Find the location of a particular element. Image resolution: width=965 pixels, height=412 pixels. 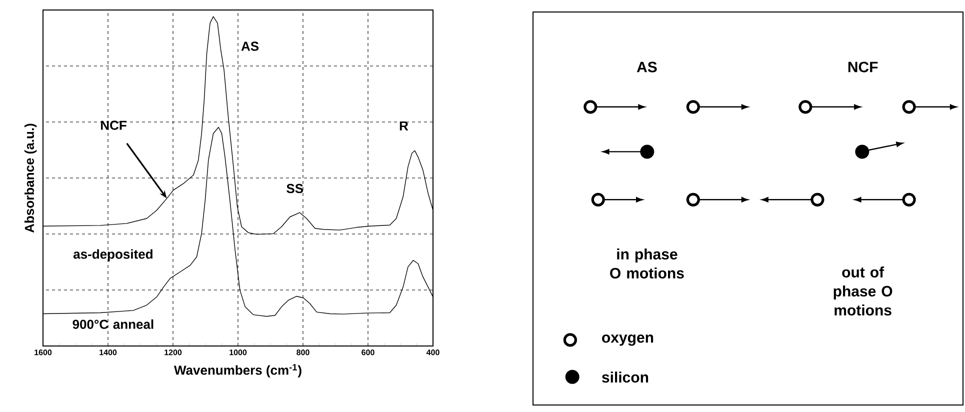

text: NCF is located at coordinates (863, 67).